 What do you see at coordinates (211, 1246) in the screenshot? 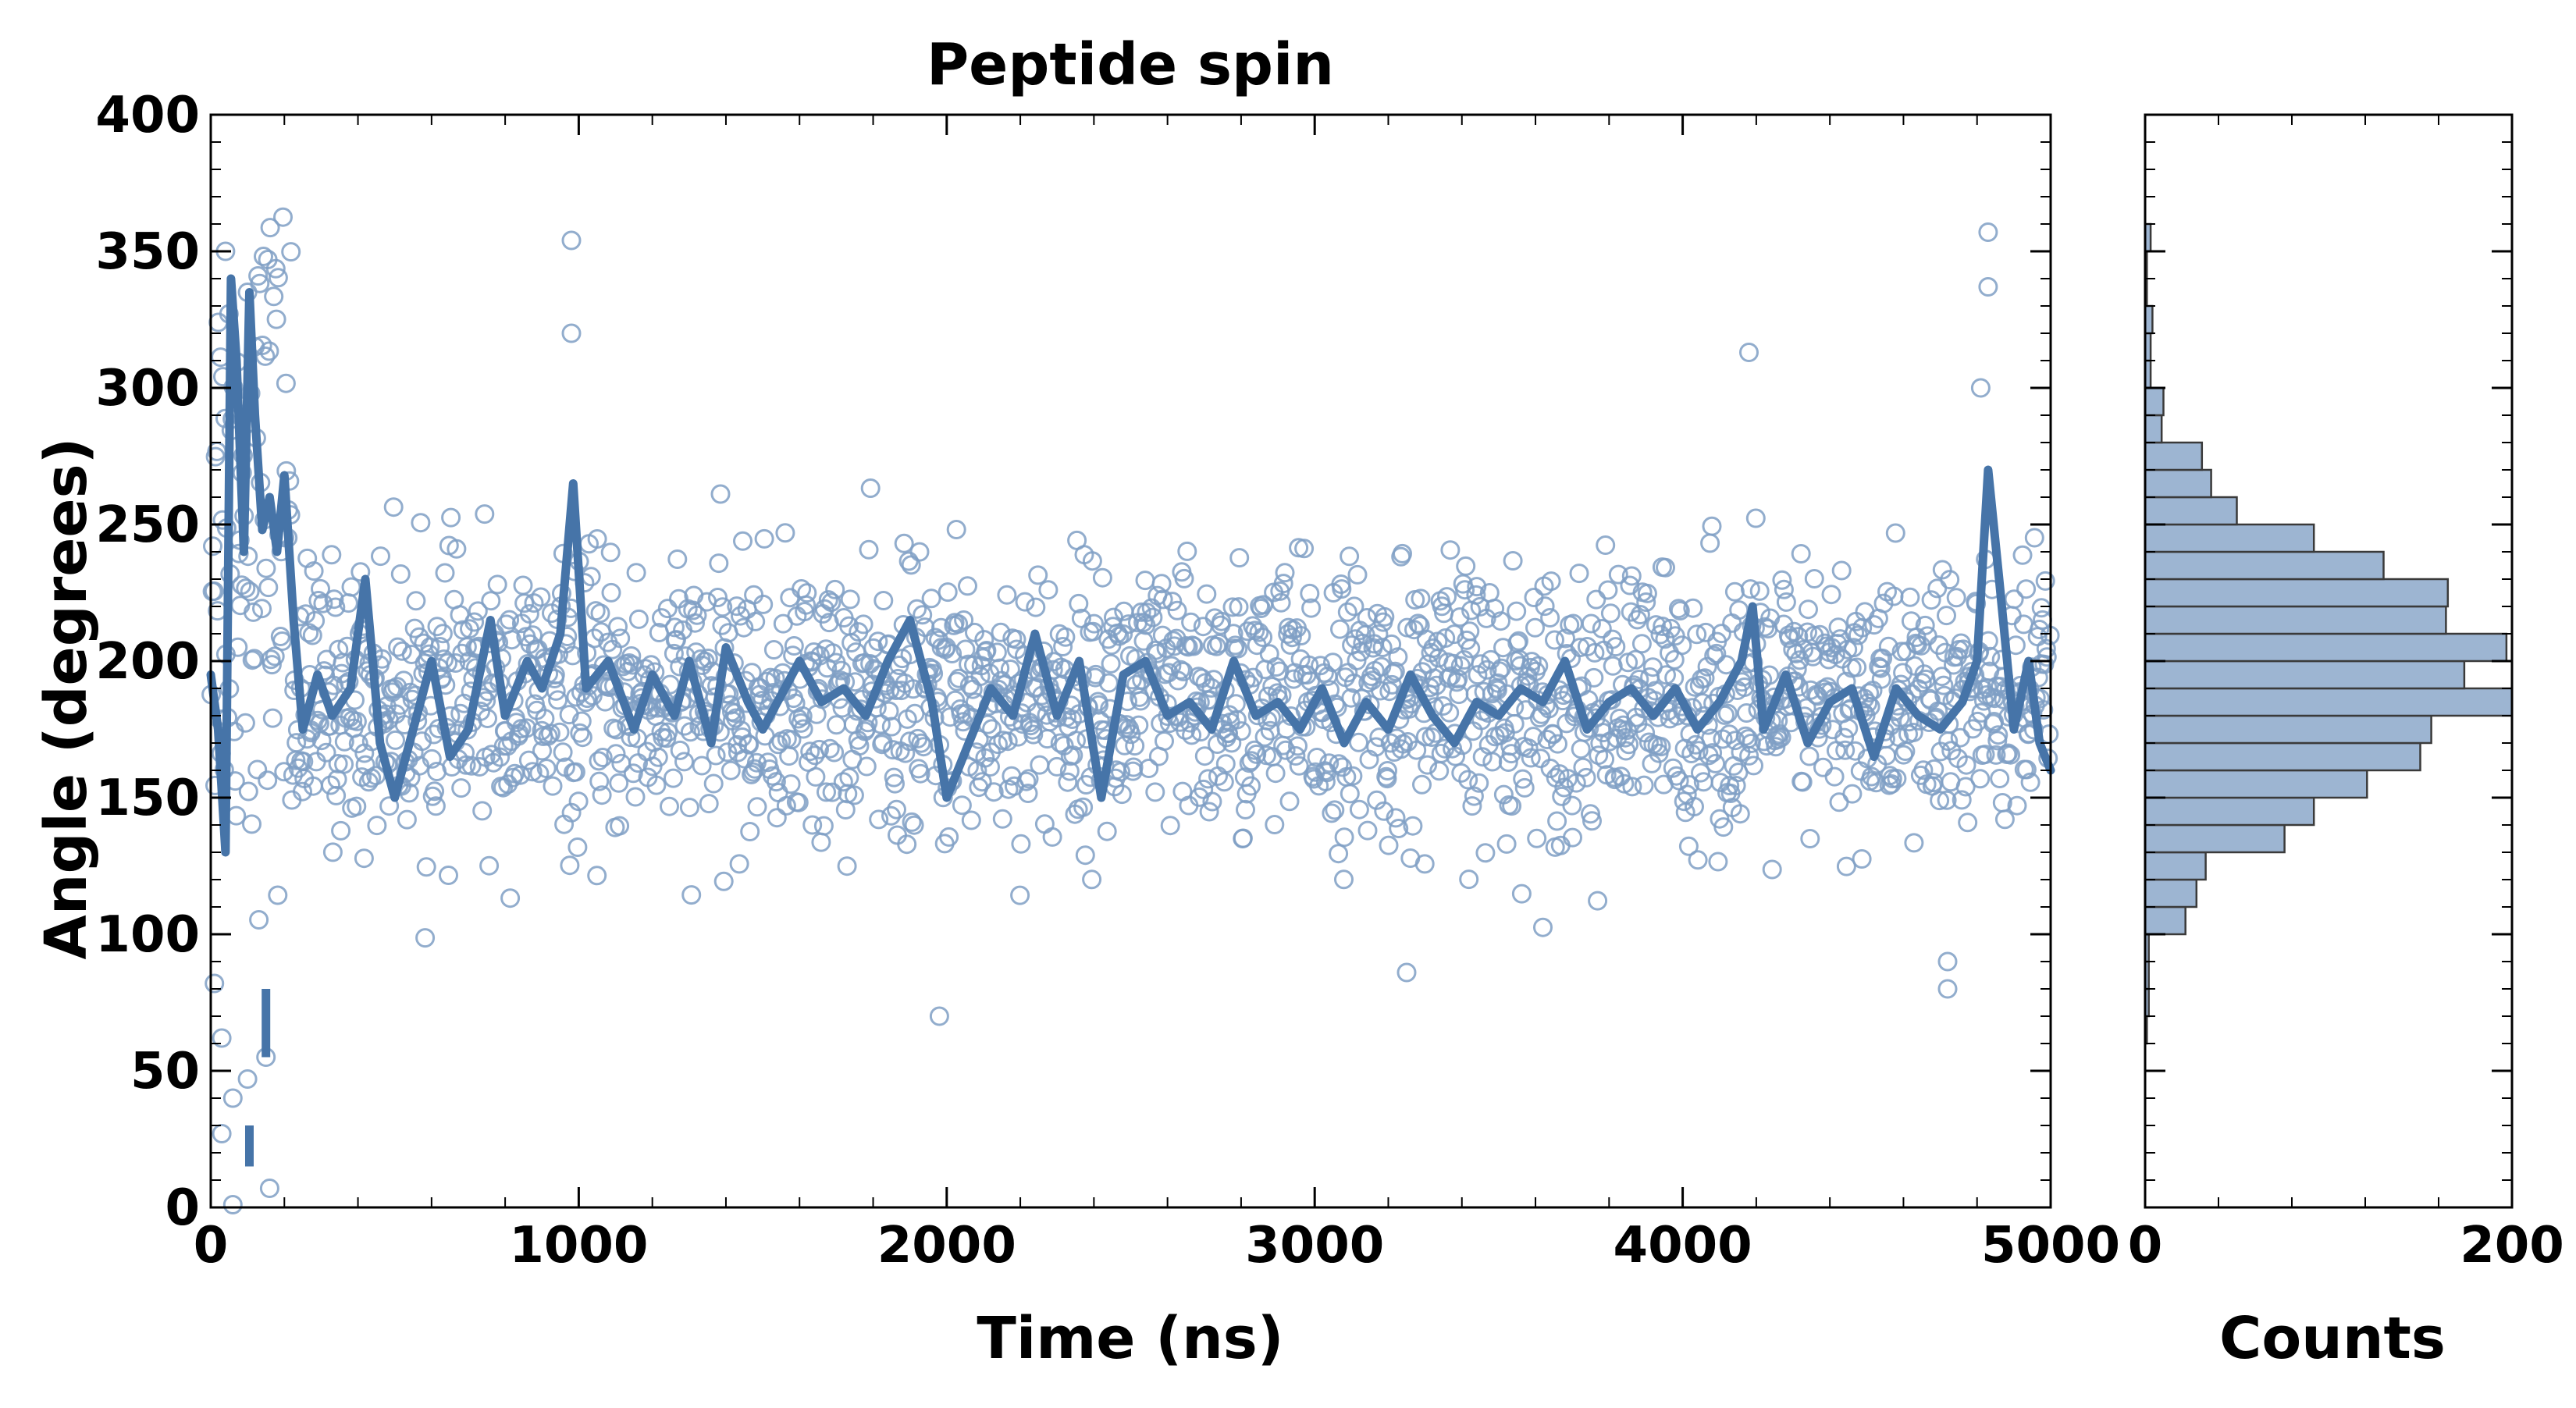
I see `x-tick-label: 0` at bounding box center [211, 1246].